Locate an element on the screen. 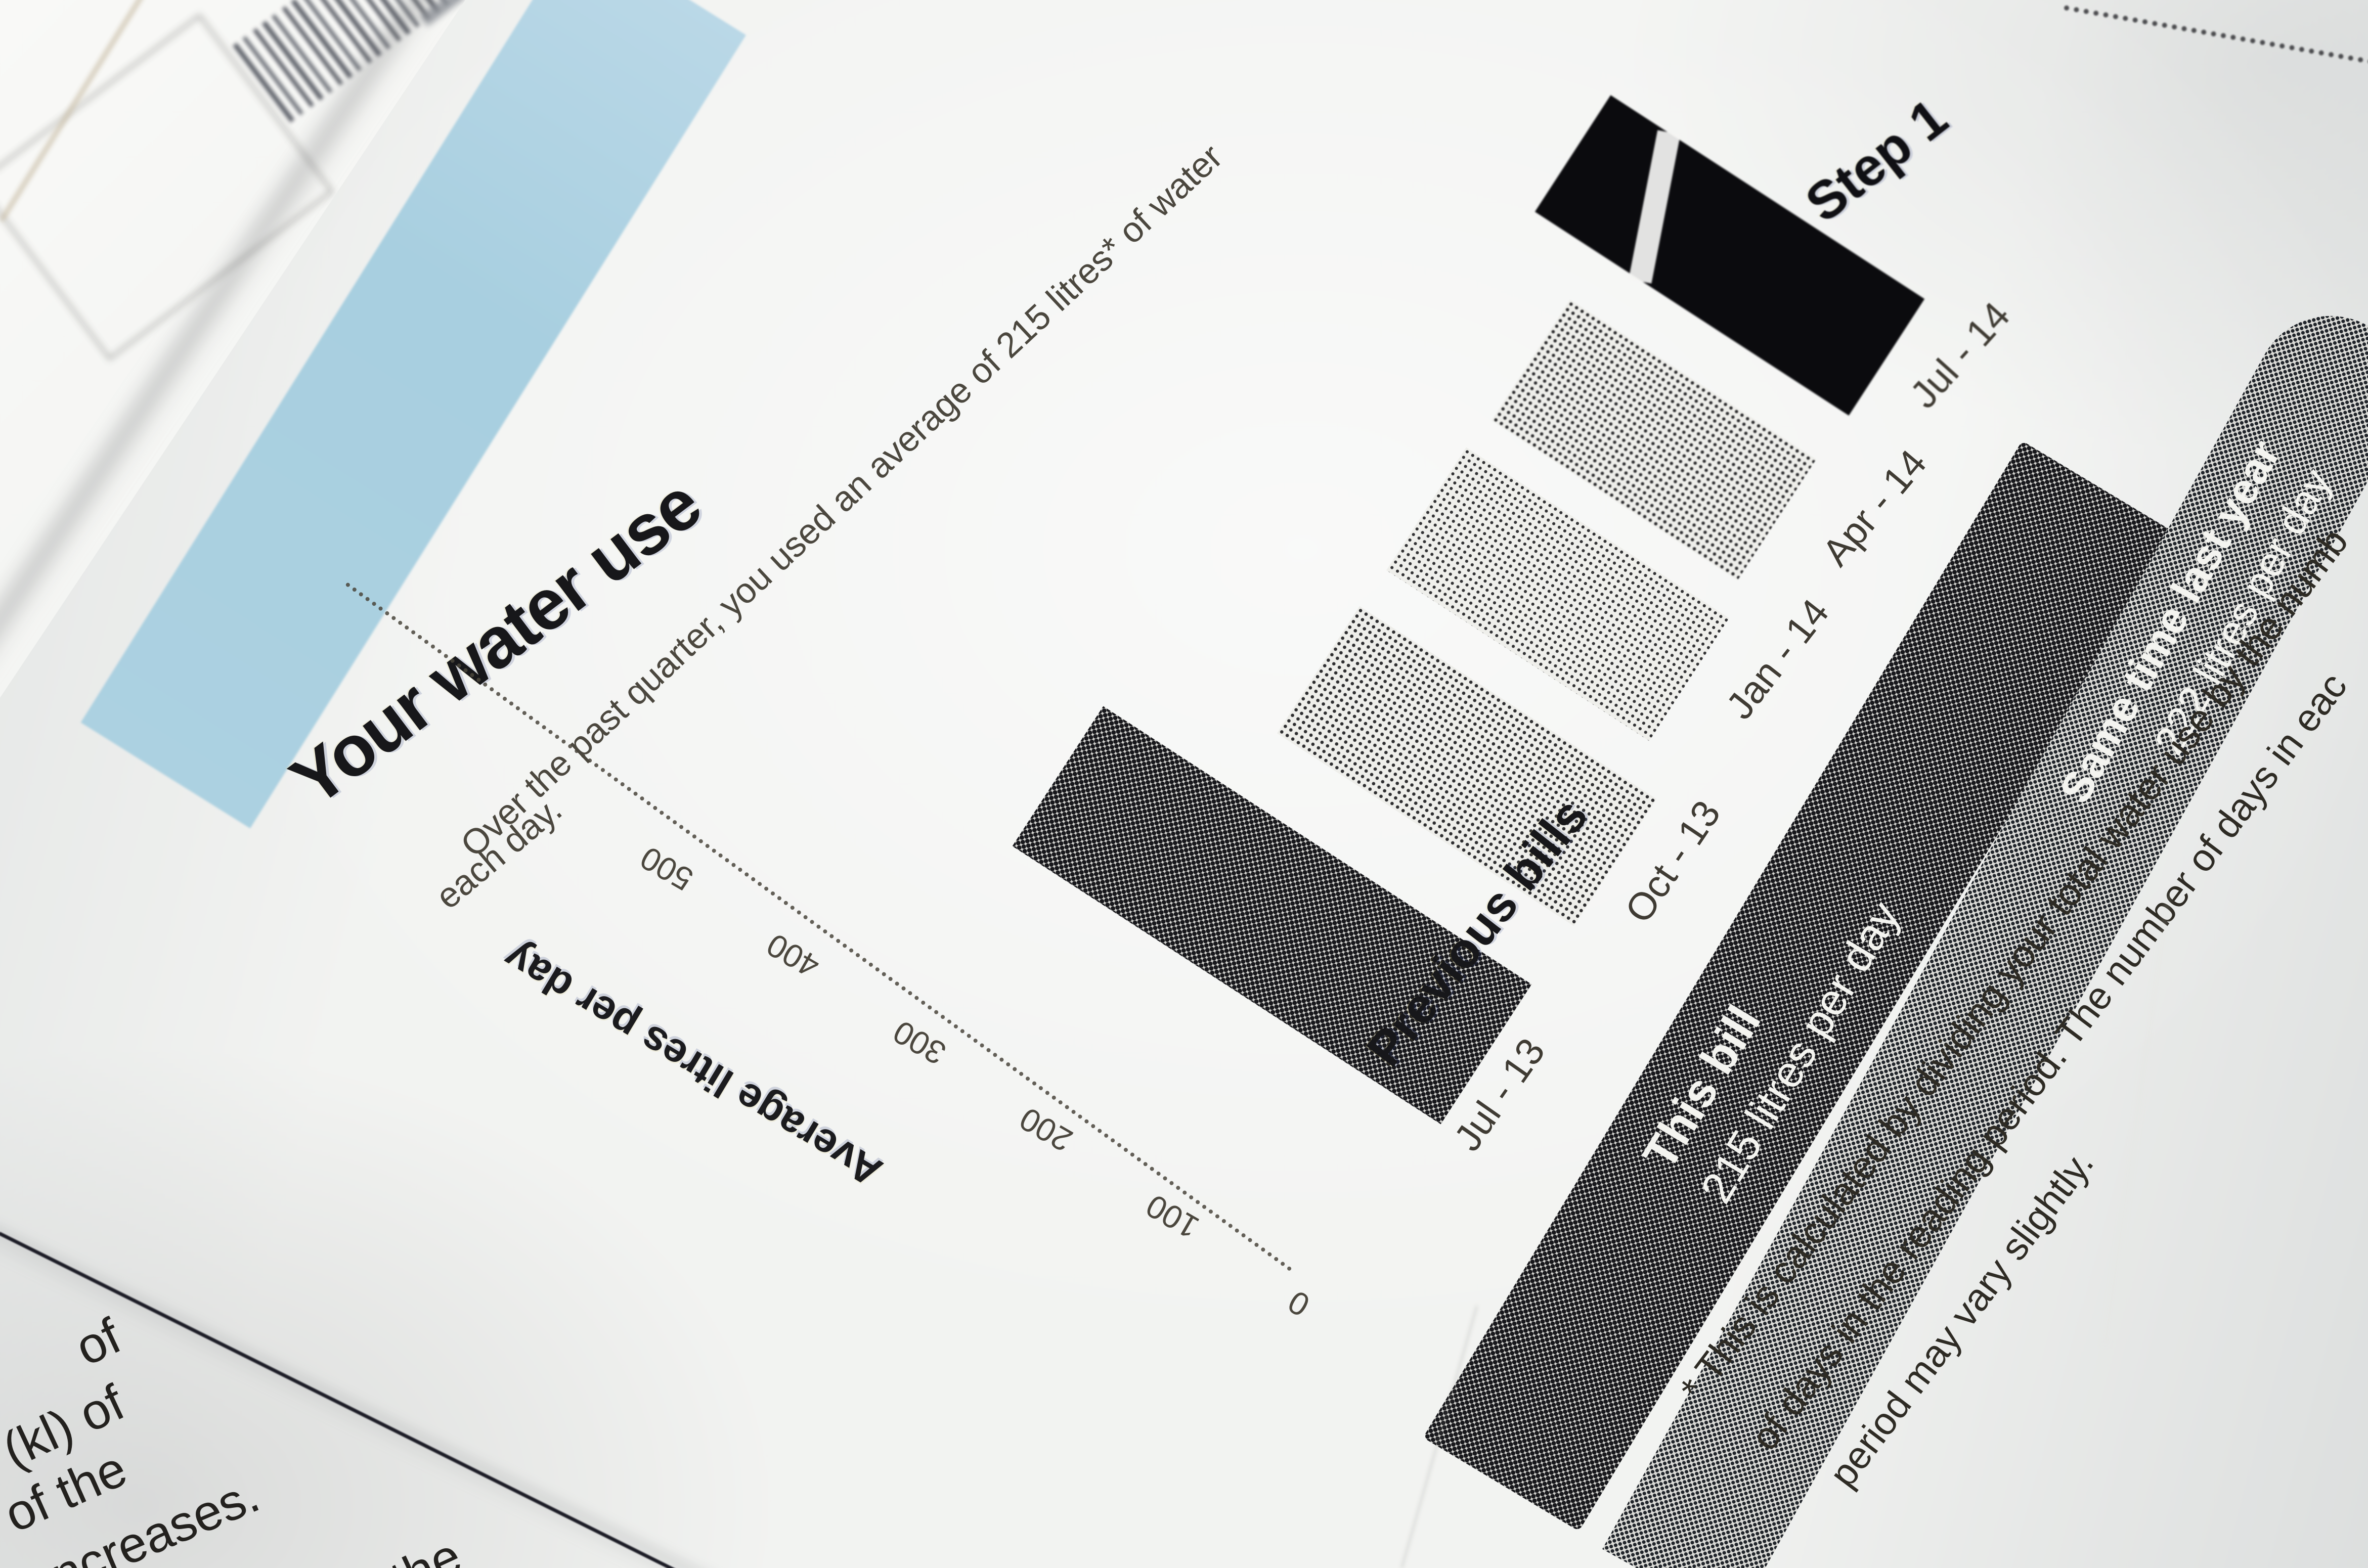 This screenshot has height=1568, width=2368. axis-tick-500: 500 is located at coordinates (667, 868).